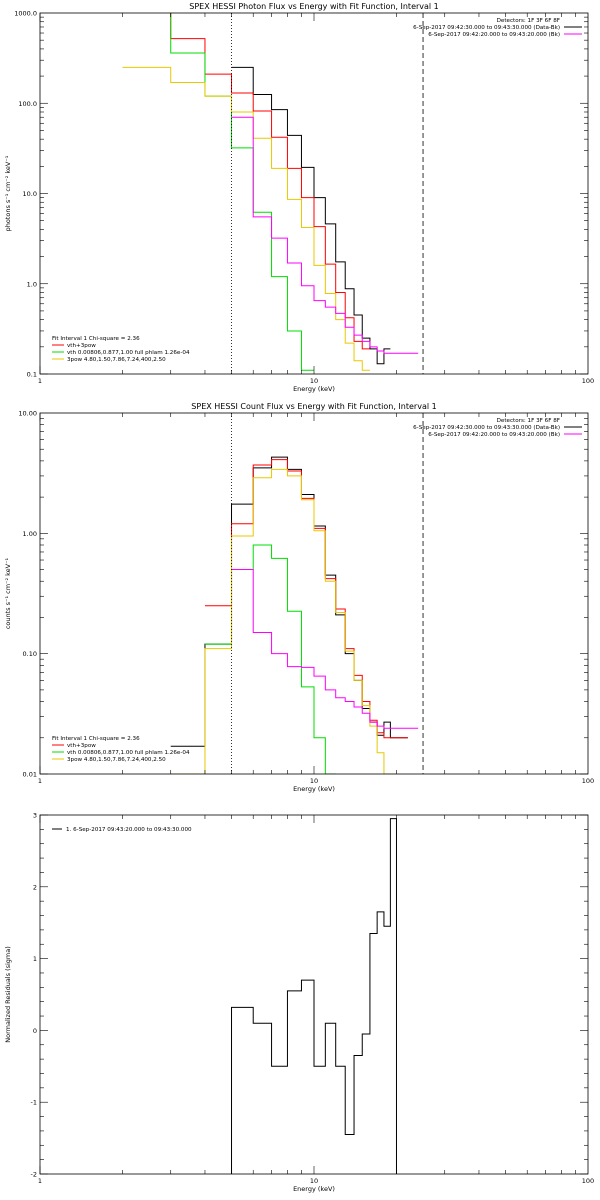  What do you see at coordinates (30, 775) in the screenshot?
I see `y-tick-label: 0.01` at bounding box center [30, 775].